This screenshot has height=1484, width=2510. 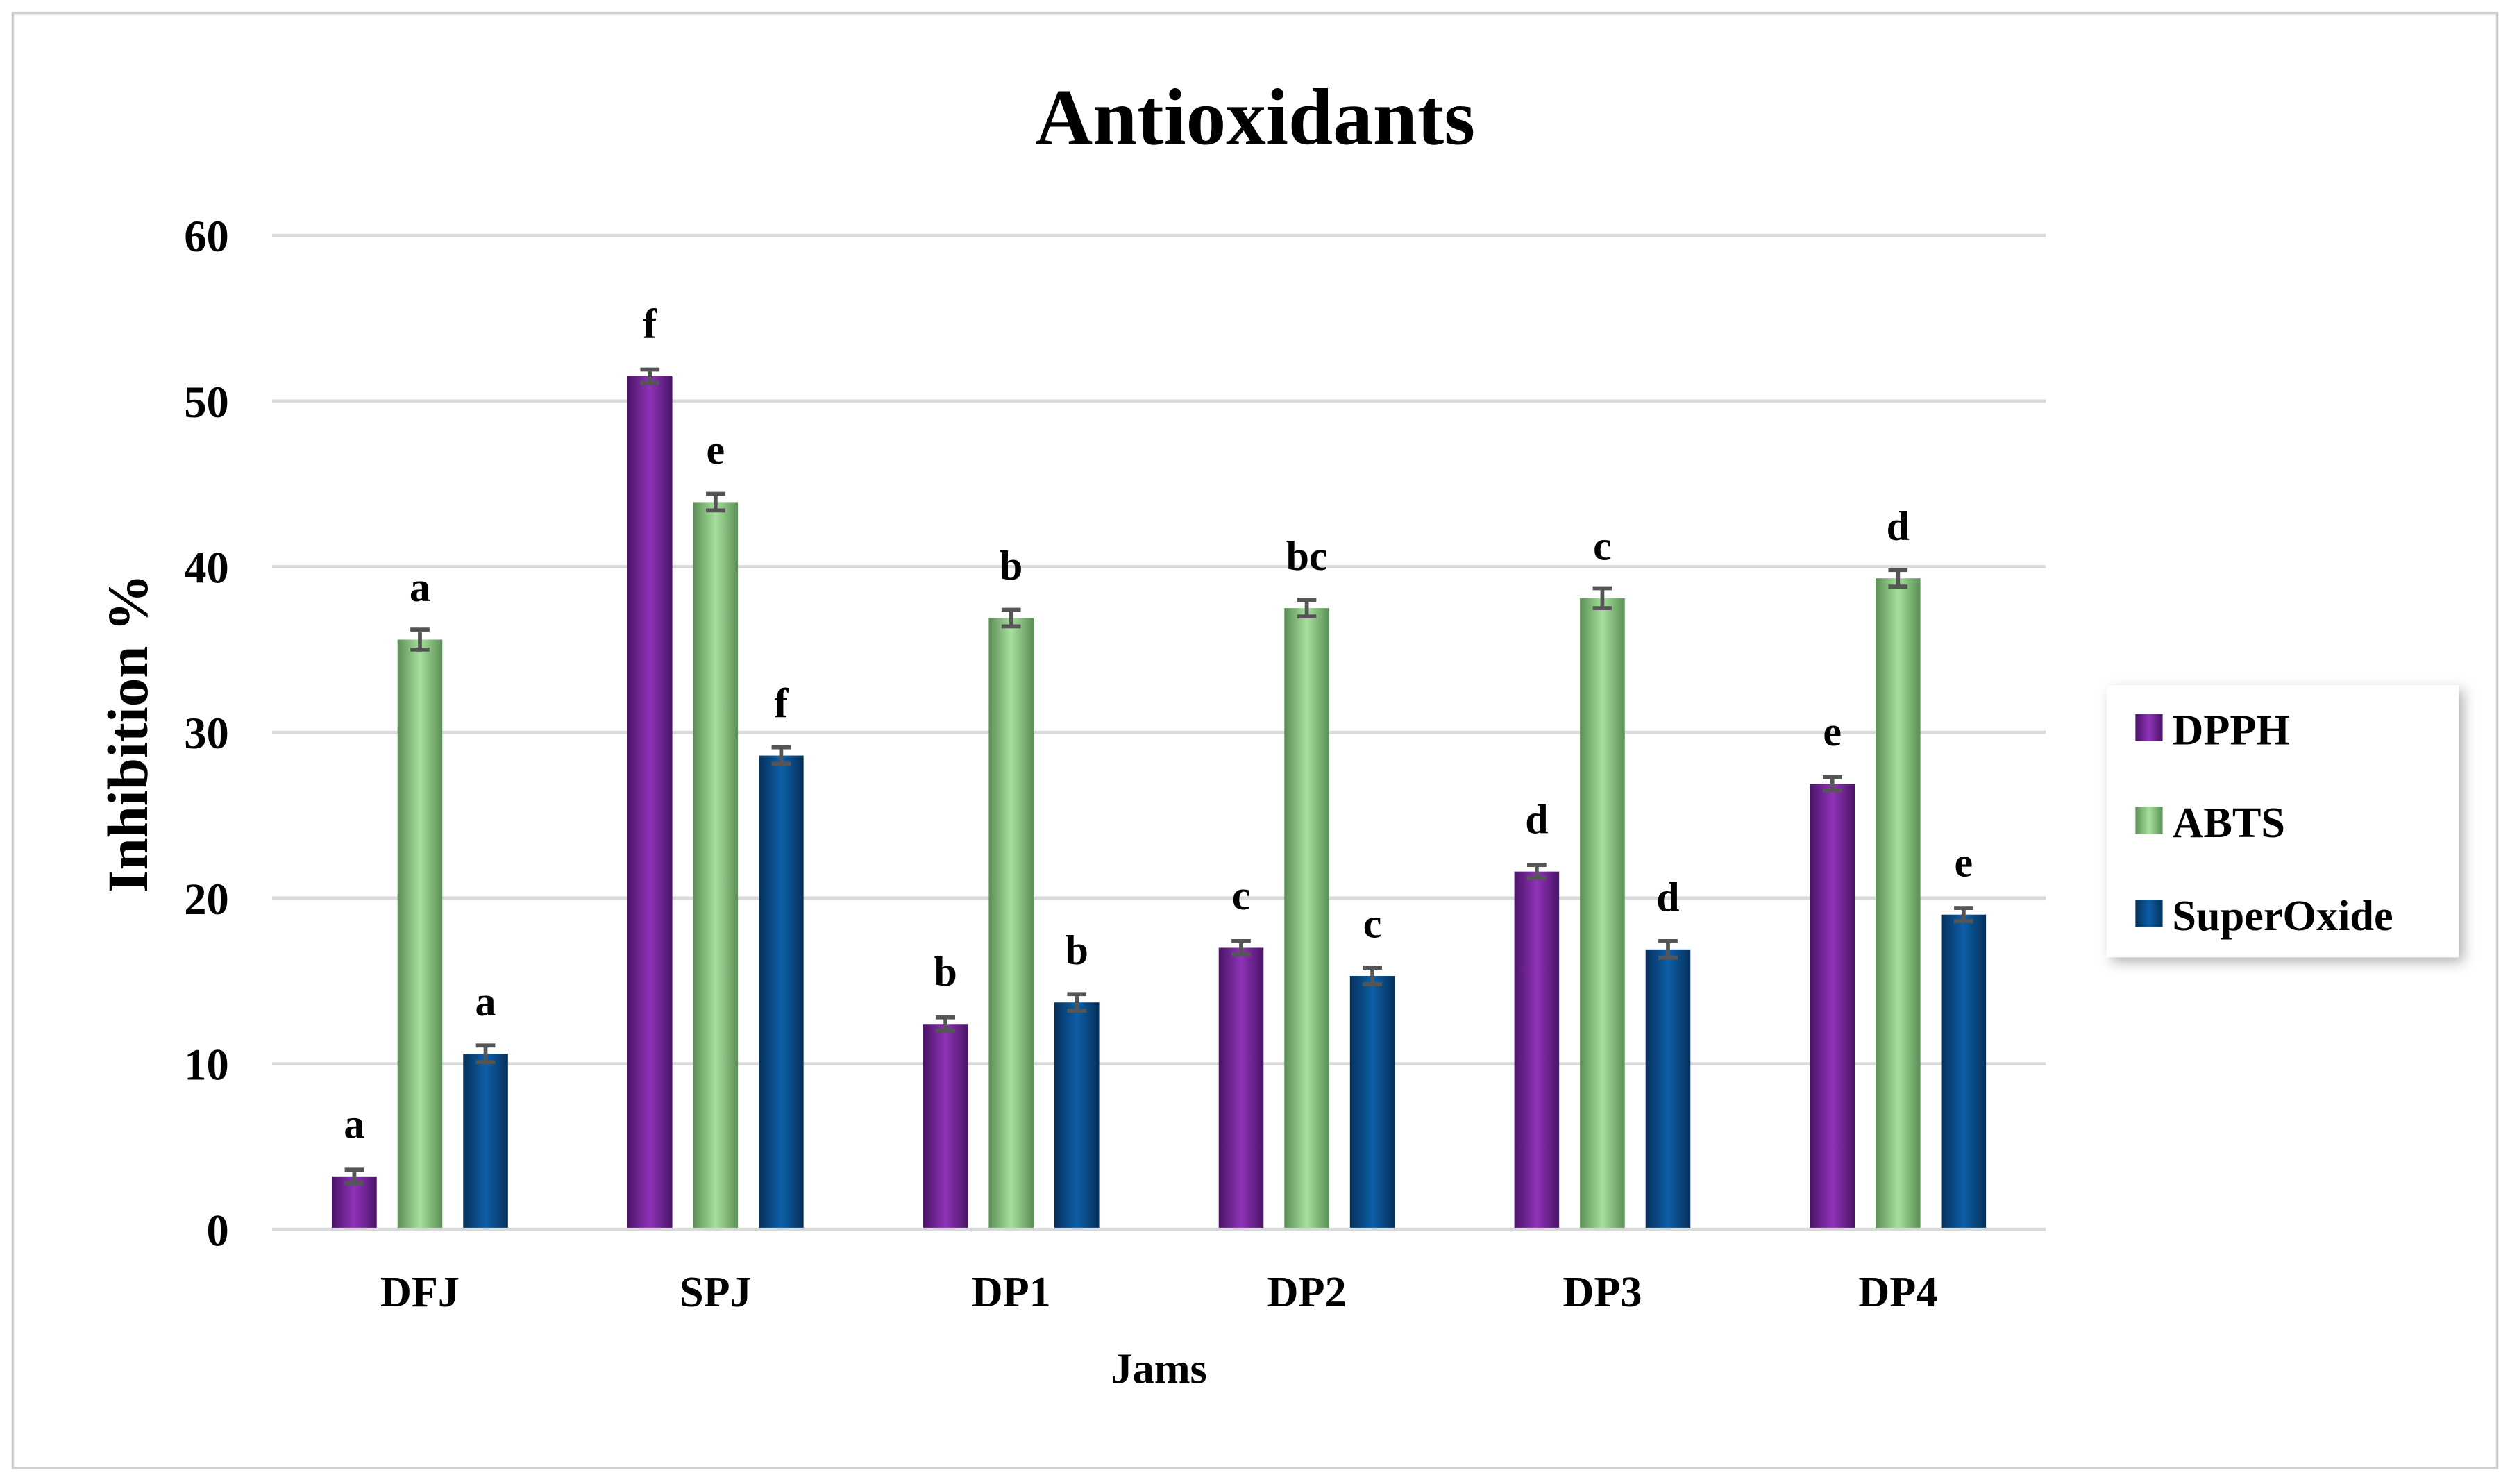 What do you see at coordinates (217, 1230) in the screenshot?
I see `y-tick-label: 0` at bounding box center [217, 1230].